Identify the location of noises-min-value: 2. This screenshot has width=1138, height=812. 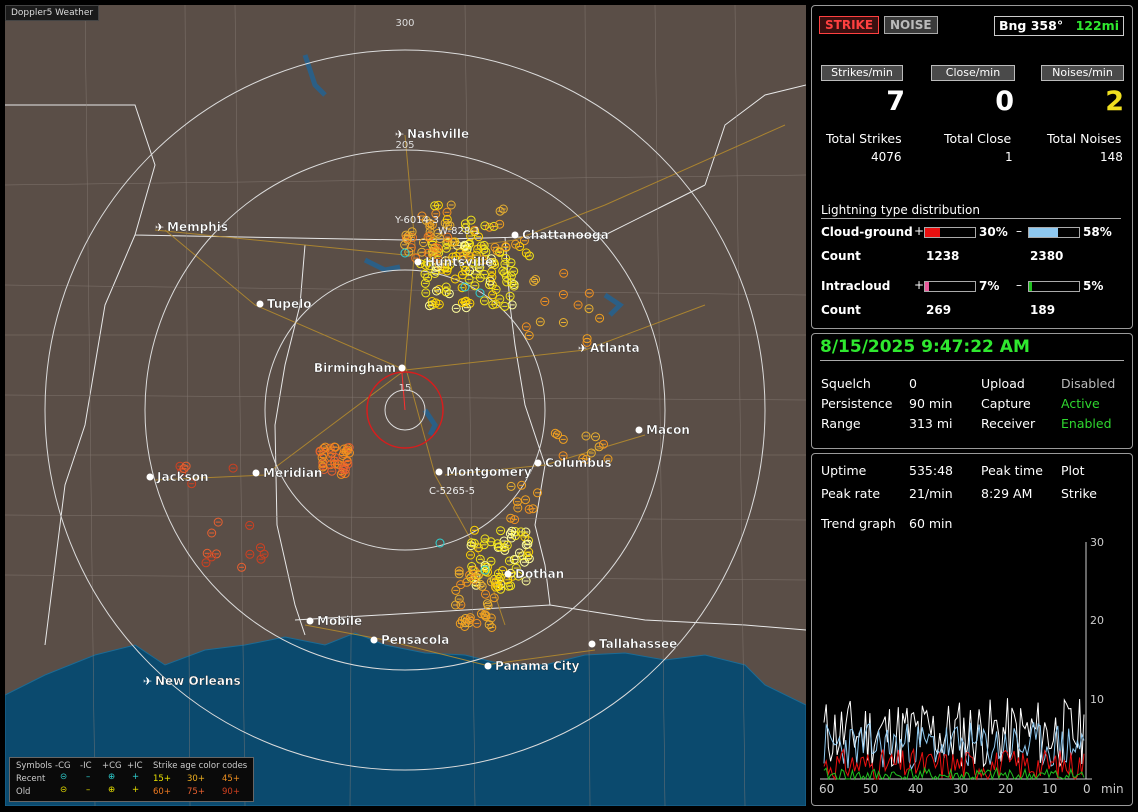
(1114, 101).